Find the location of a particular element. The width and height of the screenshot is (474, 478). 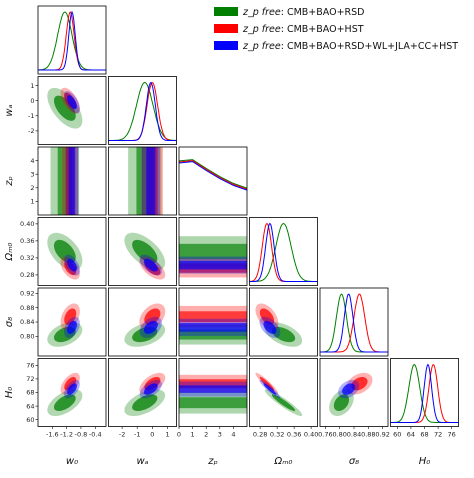

y-tick-label: 0.84 is located at coordinates (27, 322).